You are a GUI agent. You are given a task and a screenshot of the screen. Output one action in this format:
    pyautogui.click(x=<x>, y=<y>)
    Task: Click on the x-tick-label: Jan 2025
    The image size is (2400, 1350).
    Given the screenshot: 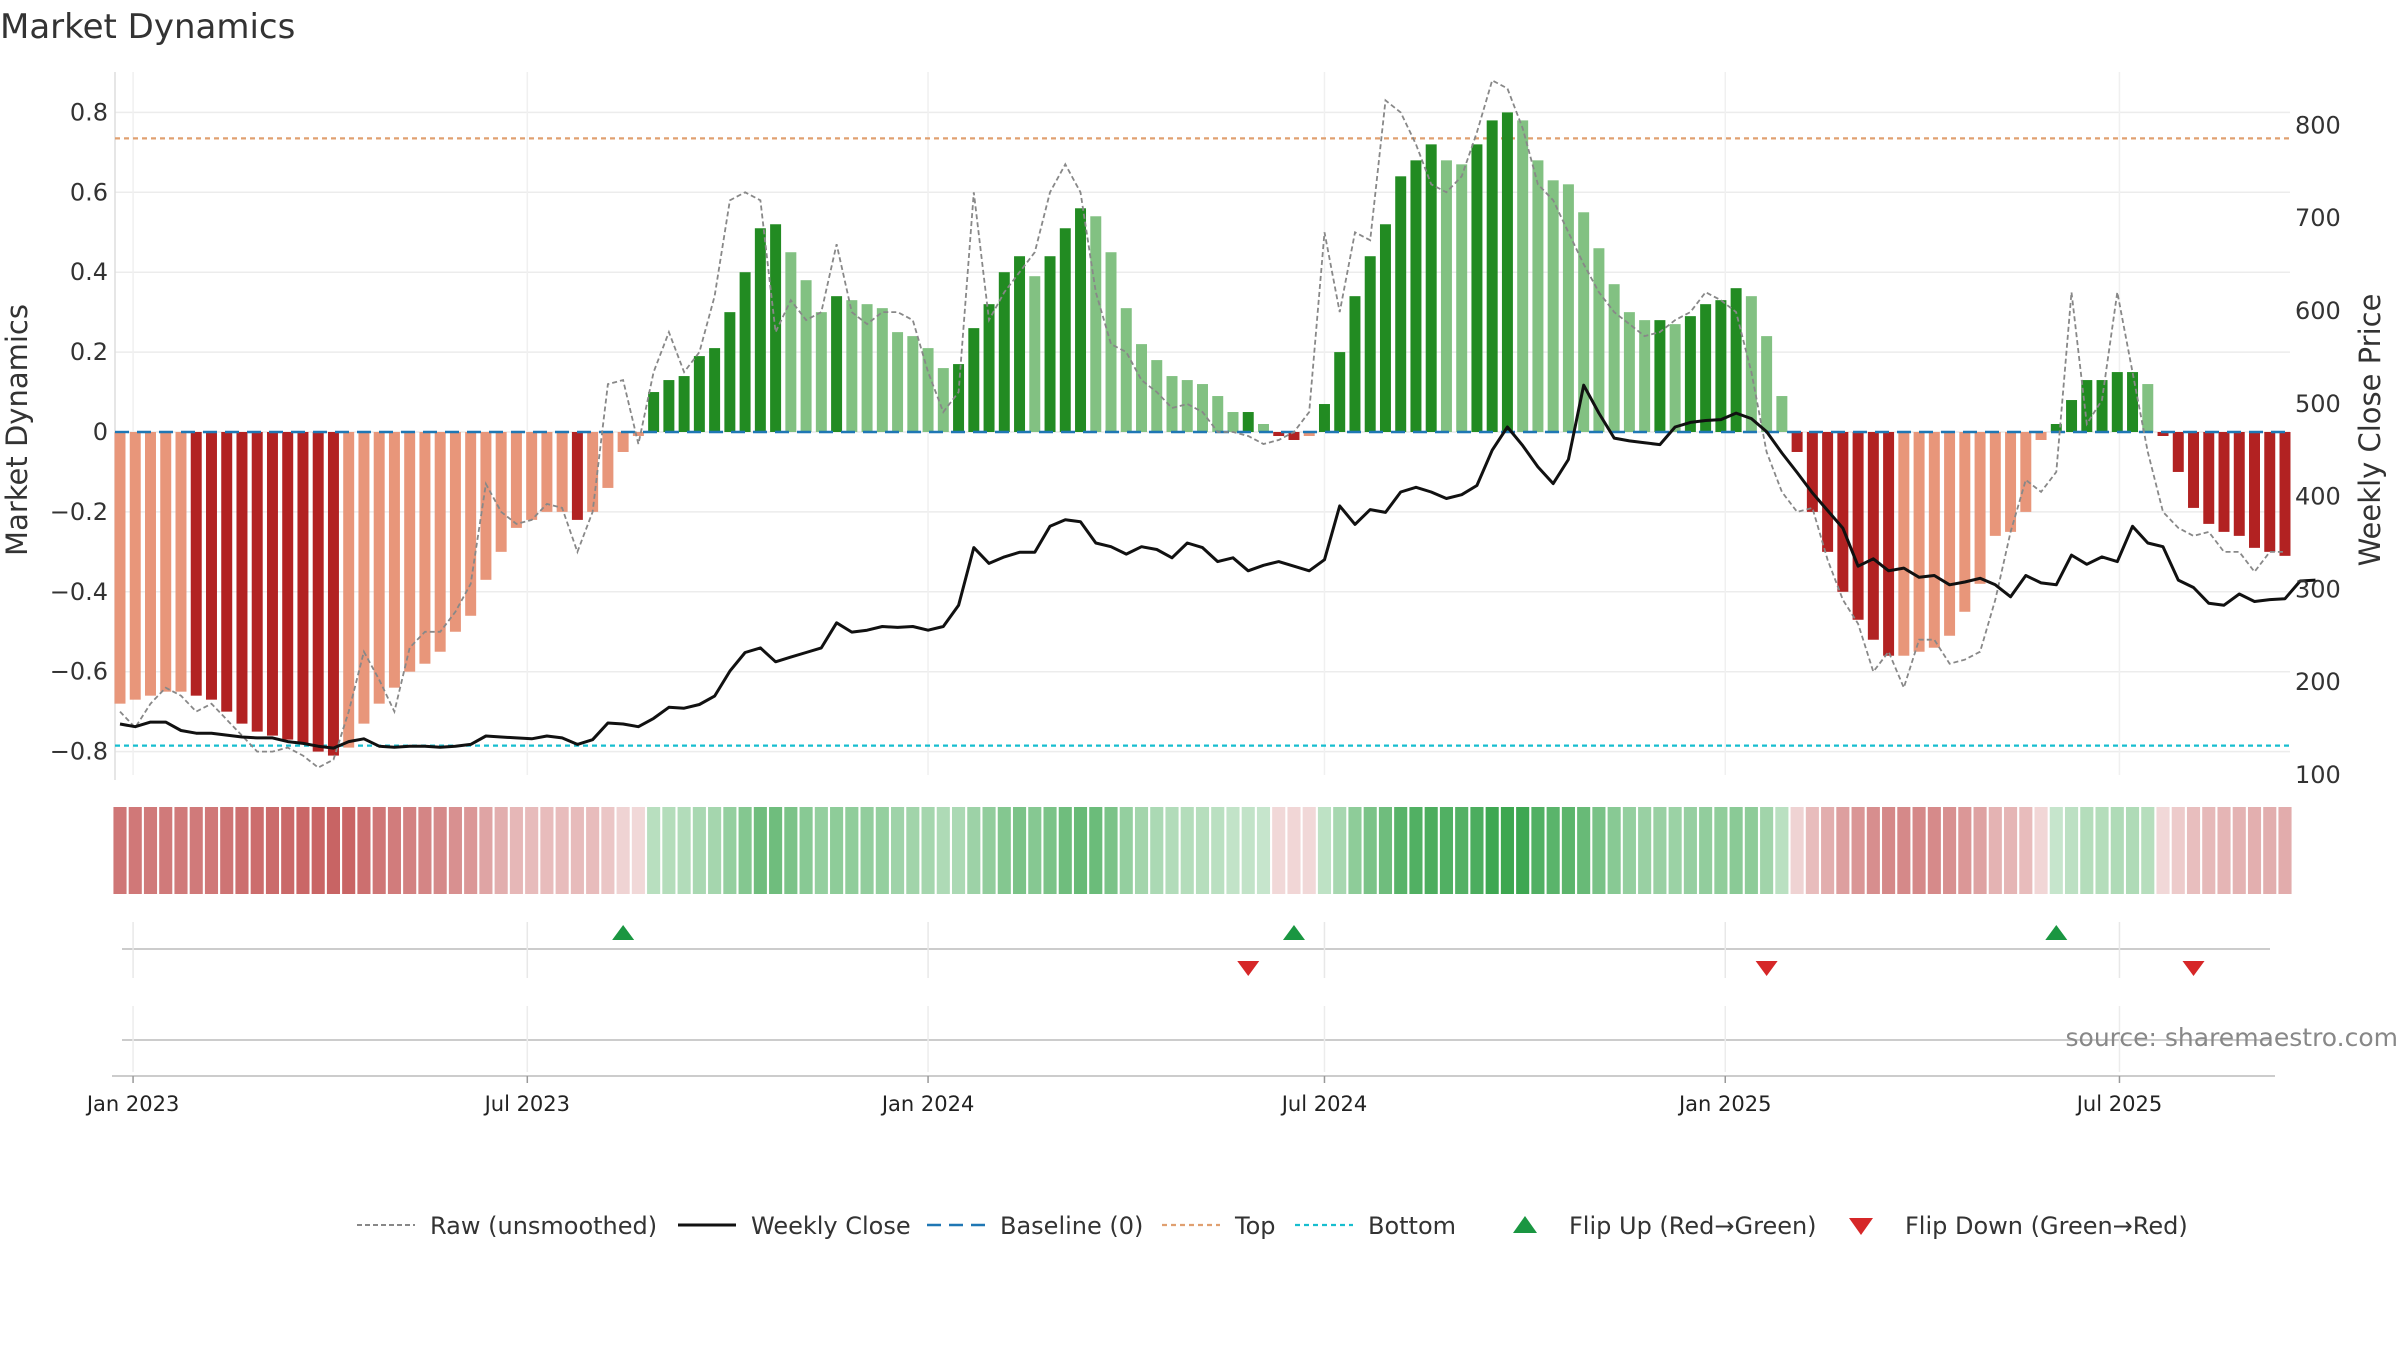 What is the action you would take?
    pyautogui.click(x=1724, y=1104)
    